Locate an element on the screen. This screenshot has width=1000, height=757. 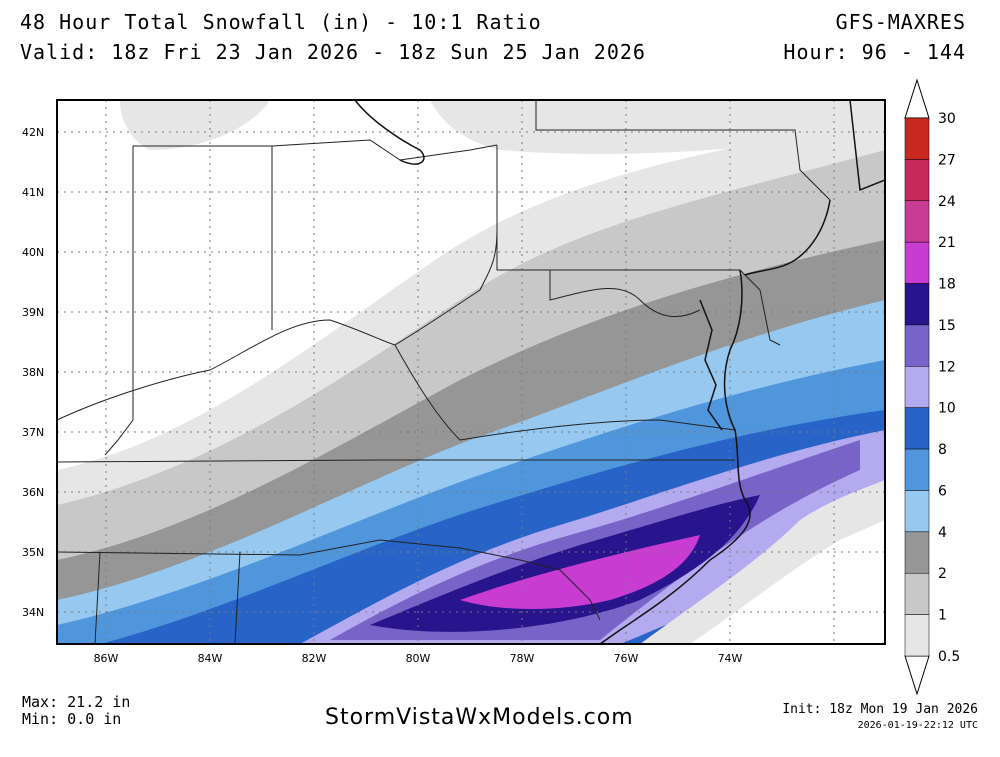
lon-label: 74W is located at coordinates (730, 658).